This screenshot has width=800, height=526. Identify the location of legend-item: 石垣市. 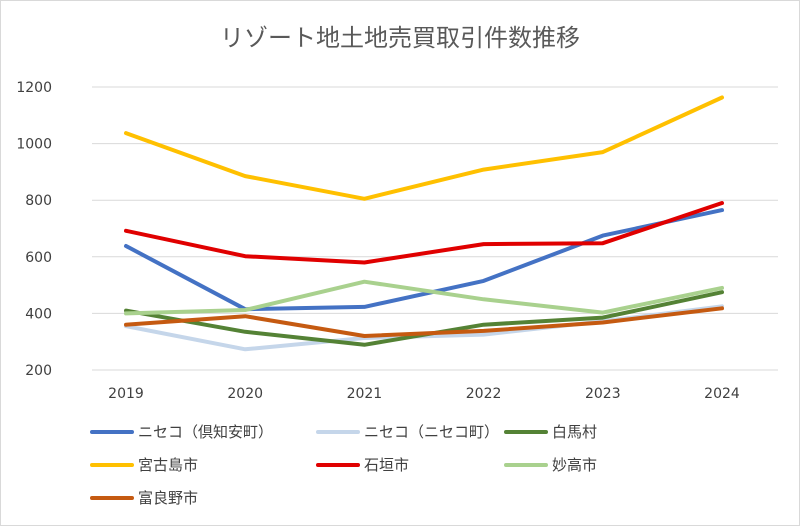
(362, 465).